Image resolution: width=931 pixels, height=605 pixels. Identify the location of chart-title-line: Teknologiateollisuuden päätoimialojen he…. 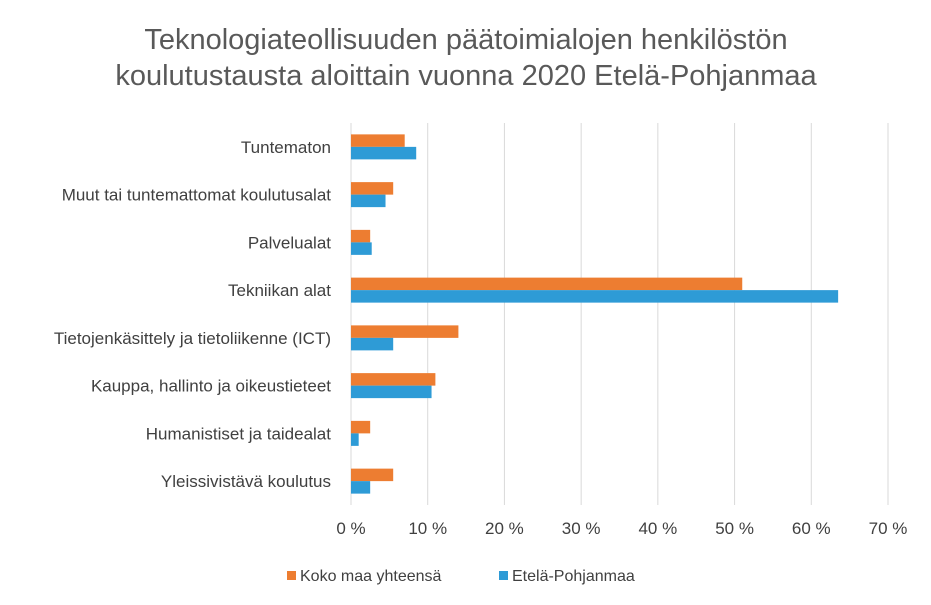
(465, 40).